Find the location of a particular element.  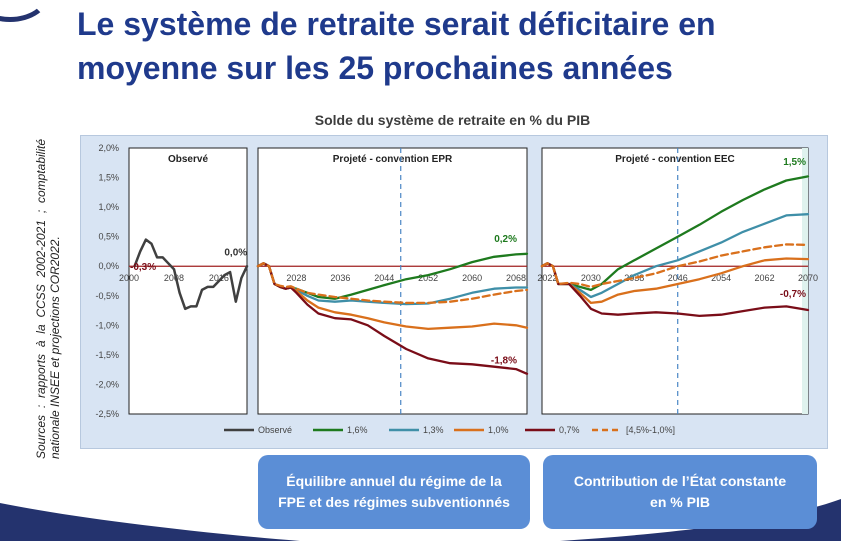

panel-edge-band is located at coordinates (805, 281).